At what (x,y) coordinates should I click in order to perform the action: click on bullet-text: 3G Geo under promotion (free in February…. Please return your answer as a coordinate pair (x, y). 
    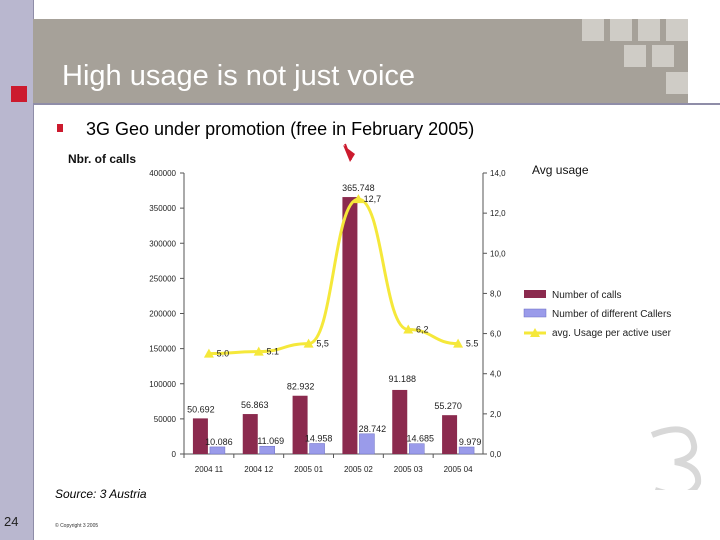
    Looking at the image, I should click on (280, 129).